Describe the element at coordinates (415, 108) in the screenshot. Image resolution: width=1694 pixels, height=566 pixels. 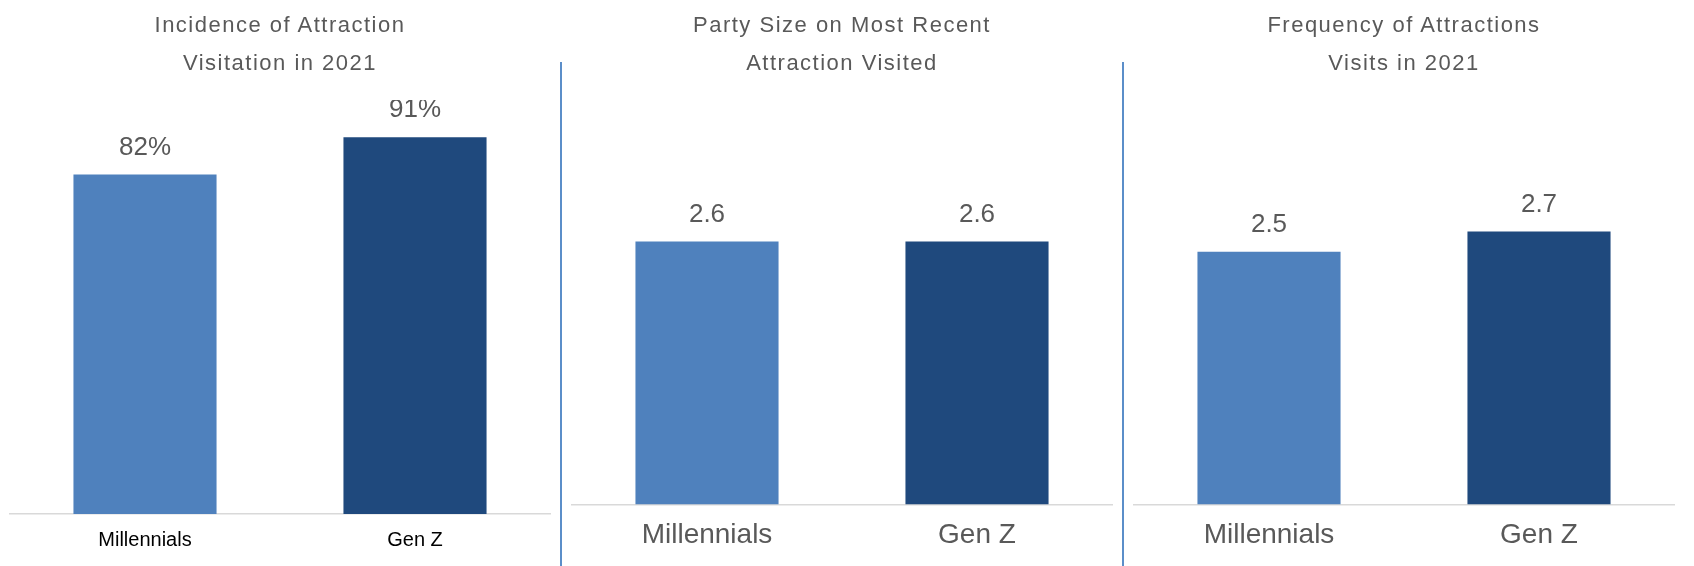
I see `data-label: 91%` at that location.